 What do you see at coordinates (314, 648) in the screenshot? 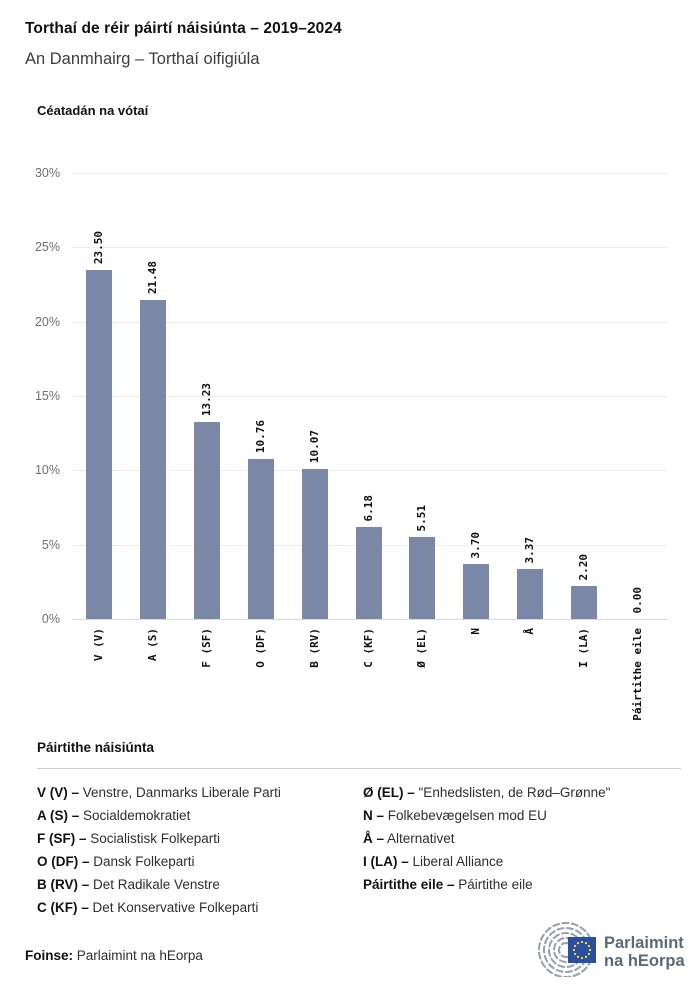
I see `x-tick-label: B (RV)` at bounding box center [314, 648].